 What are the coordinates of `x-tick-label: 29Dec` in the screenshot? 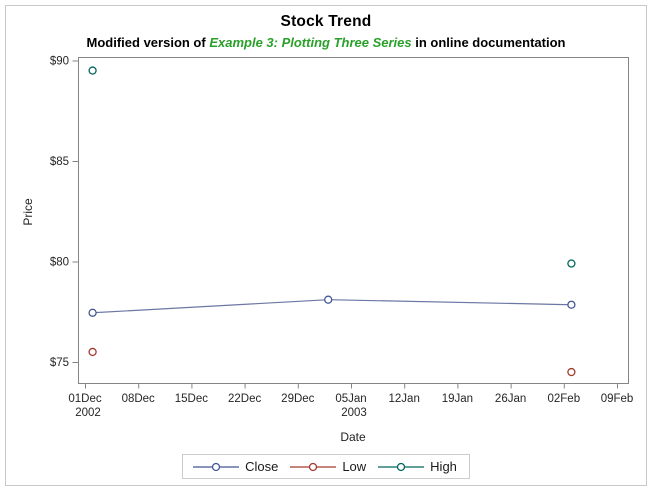 It's located at (297, 399).